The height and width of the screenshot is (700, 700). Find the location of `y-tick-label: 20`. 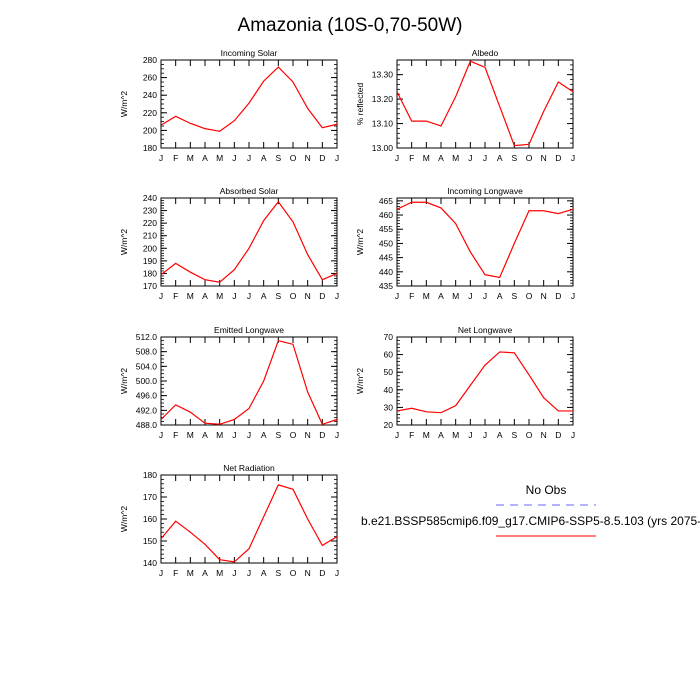

y-tick-label: 20 is located at coordinates (389, 425).